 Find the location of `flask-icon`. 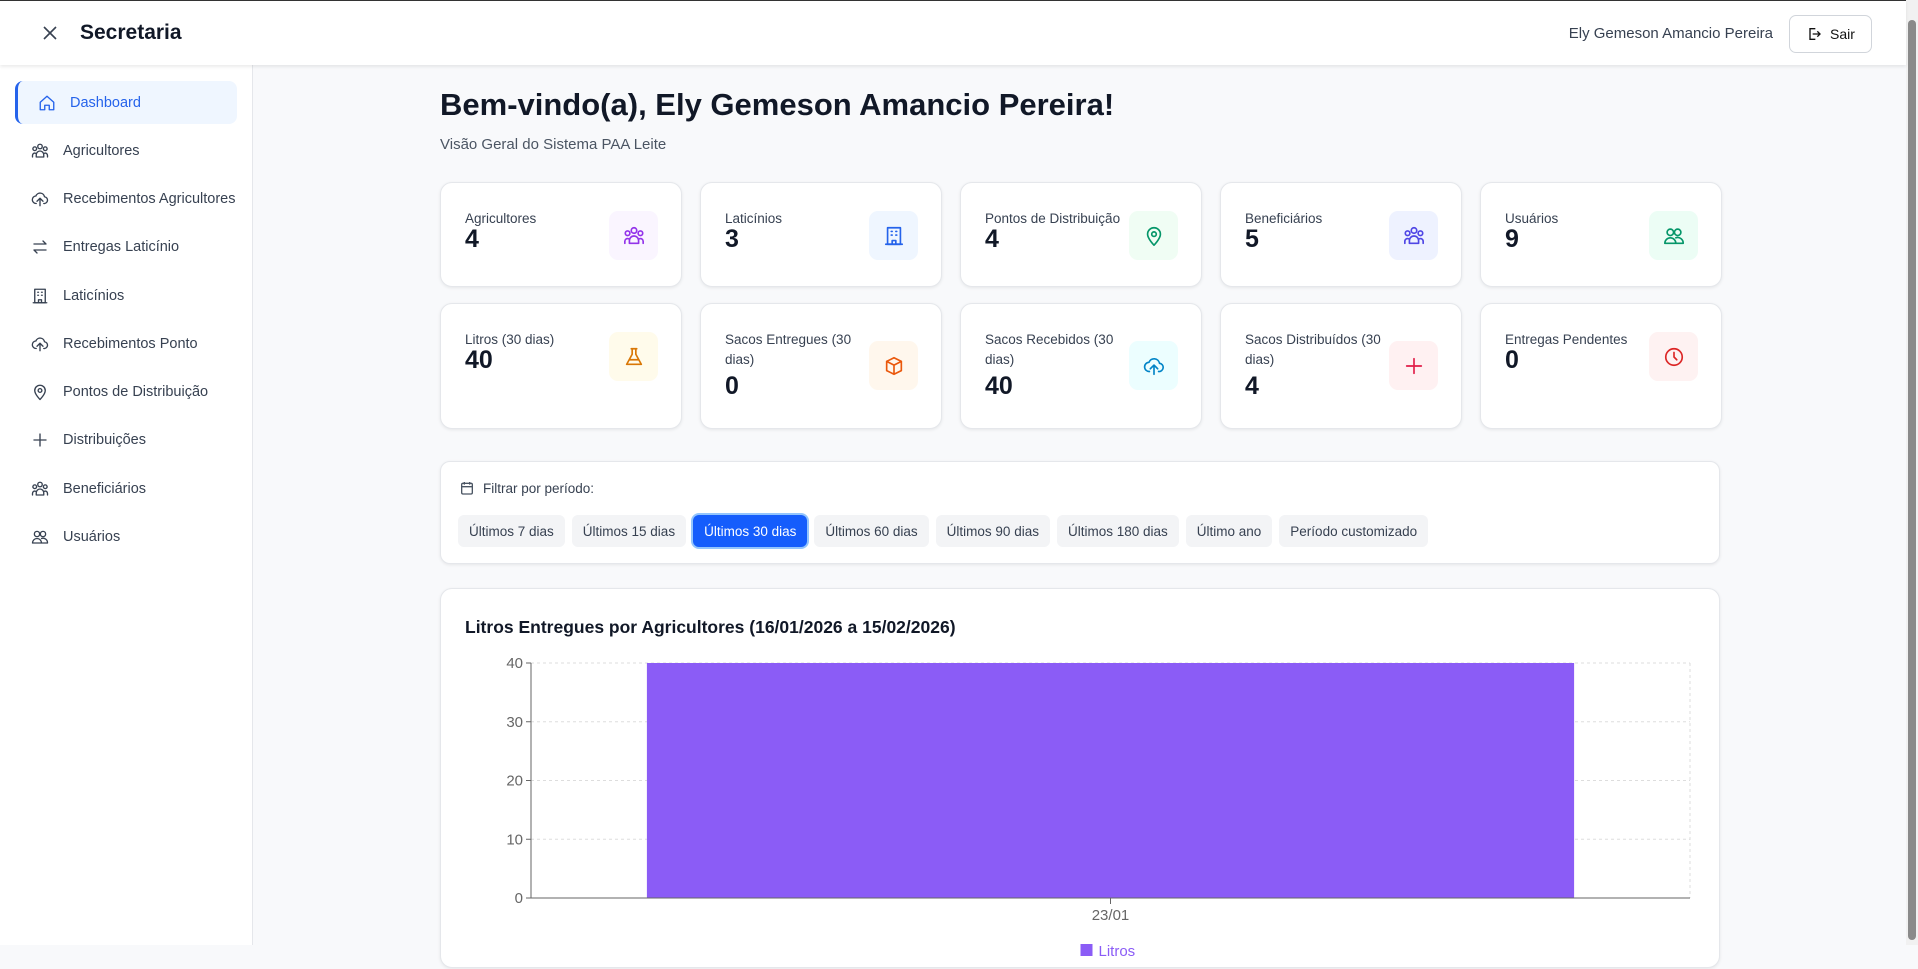

flask-icon is located at coordinates (633, 356).